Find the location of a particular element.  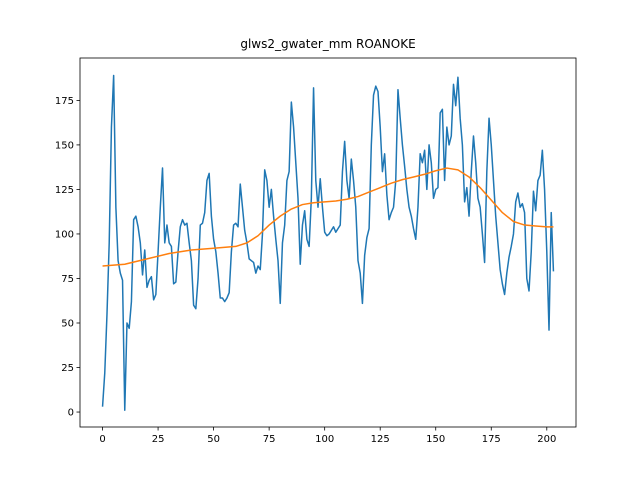

y-tick-label: 0 is located at coordinates (71, 413).